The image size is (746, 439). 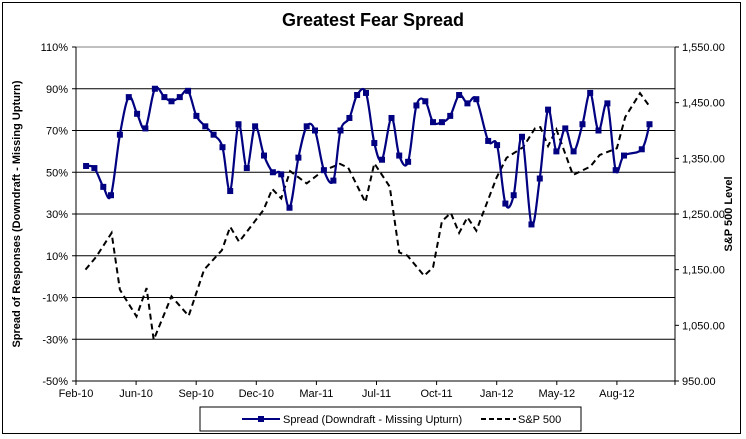 I want to click on y-tick-label: 70%, so click(x=57, y=132).